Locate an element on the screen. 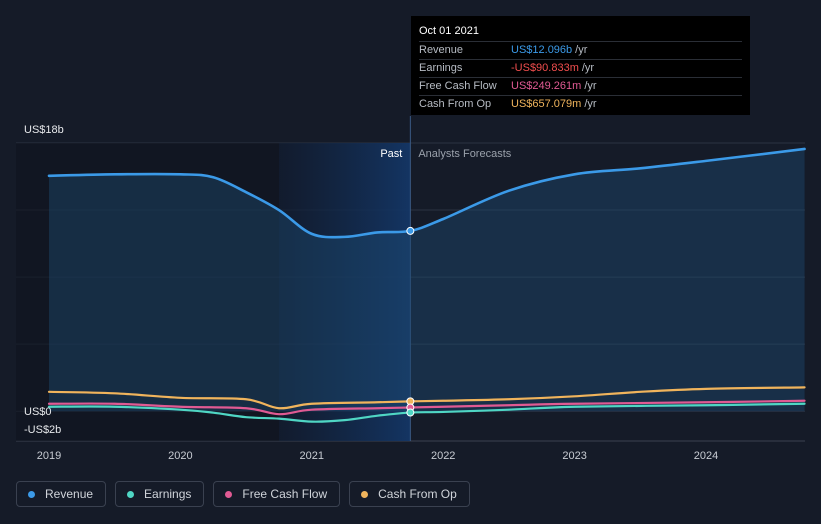 Image resolution: width=821 pixels, height=524 pixels. tooltip-row-revenue: Revenue US$12.096b /yr is located at coordinates (580, 50).